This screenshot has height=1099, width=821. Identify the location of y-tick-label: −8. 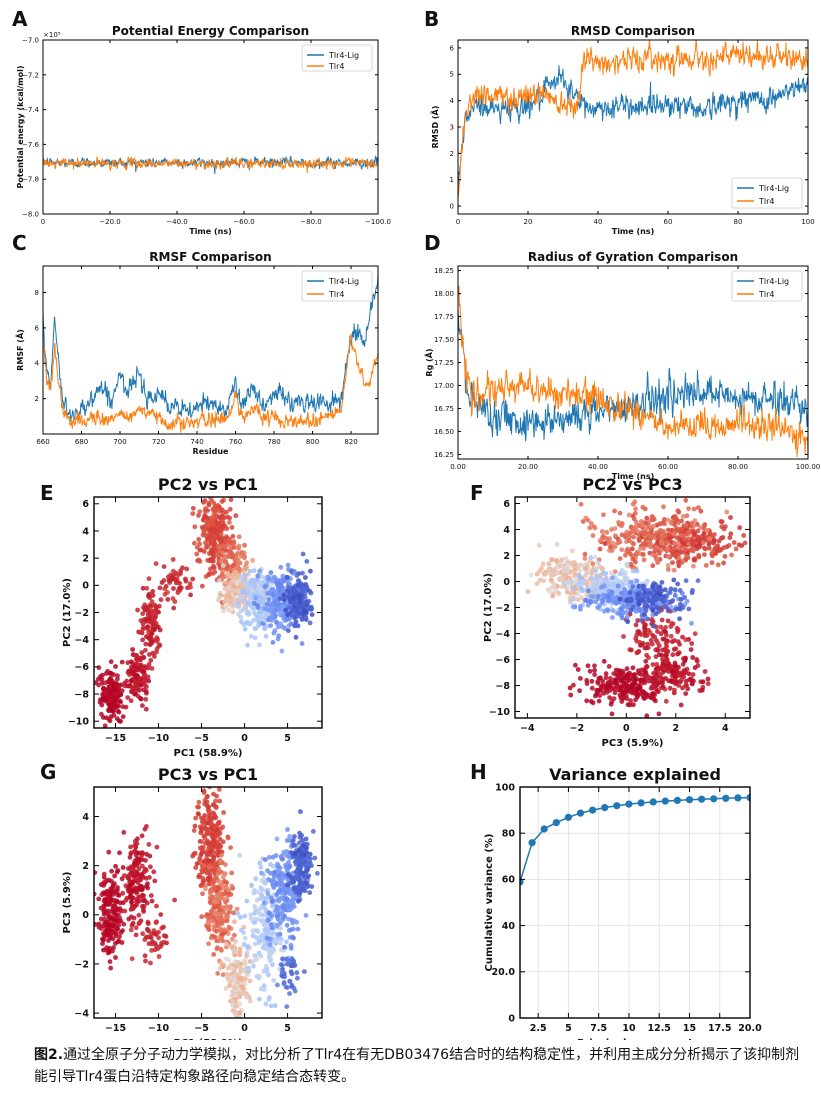
(502, 686).